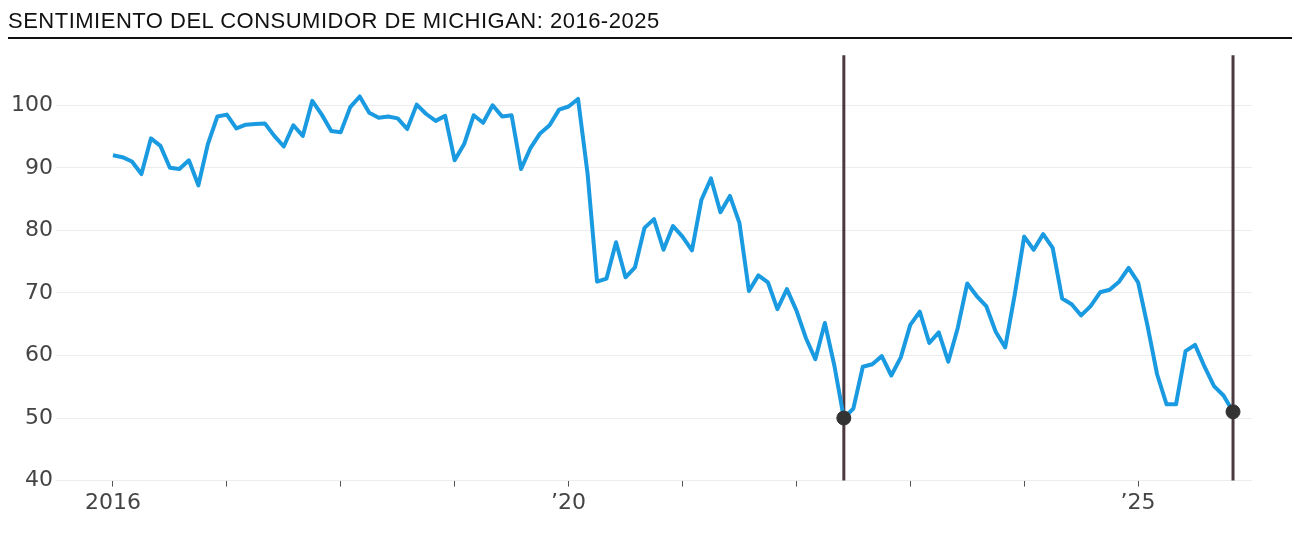 The width and height of the screenshot is (1300, 535). I want to click on x-tick-label: ’25, so click(1138, 501).